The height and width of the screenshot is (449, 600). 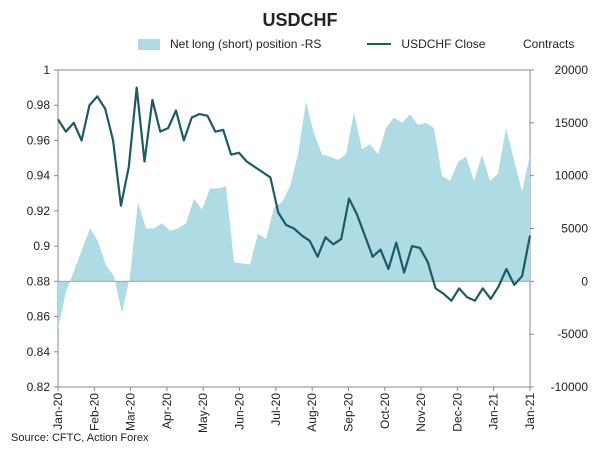 What do you see at coordinates (203, 413) in the screenshot?
I see `x-axis-tick-label: May-20` at bounding box center [203, 413].